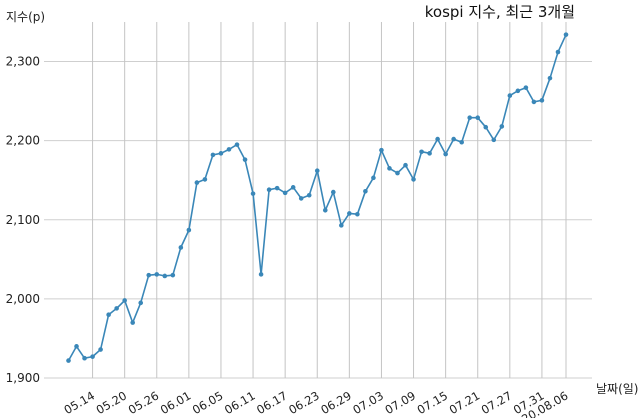  Describe the element at coordinates (465, 402) in the screenshot. I see `x-tick-label: 07.21` at that location.